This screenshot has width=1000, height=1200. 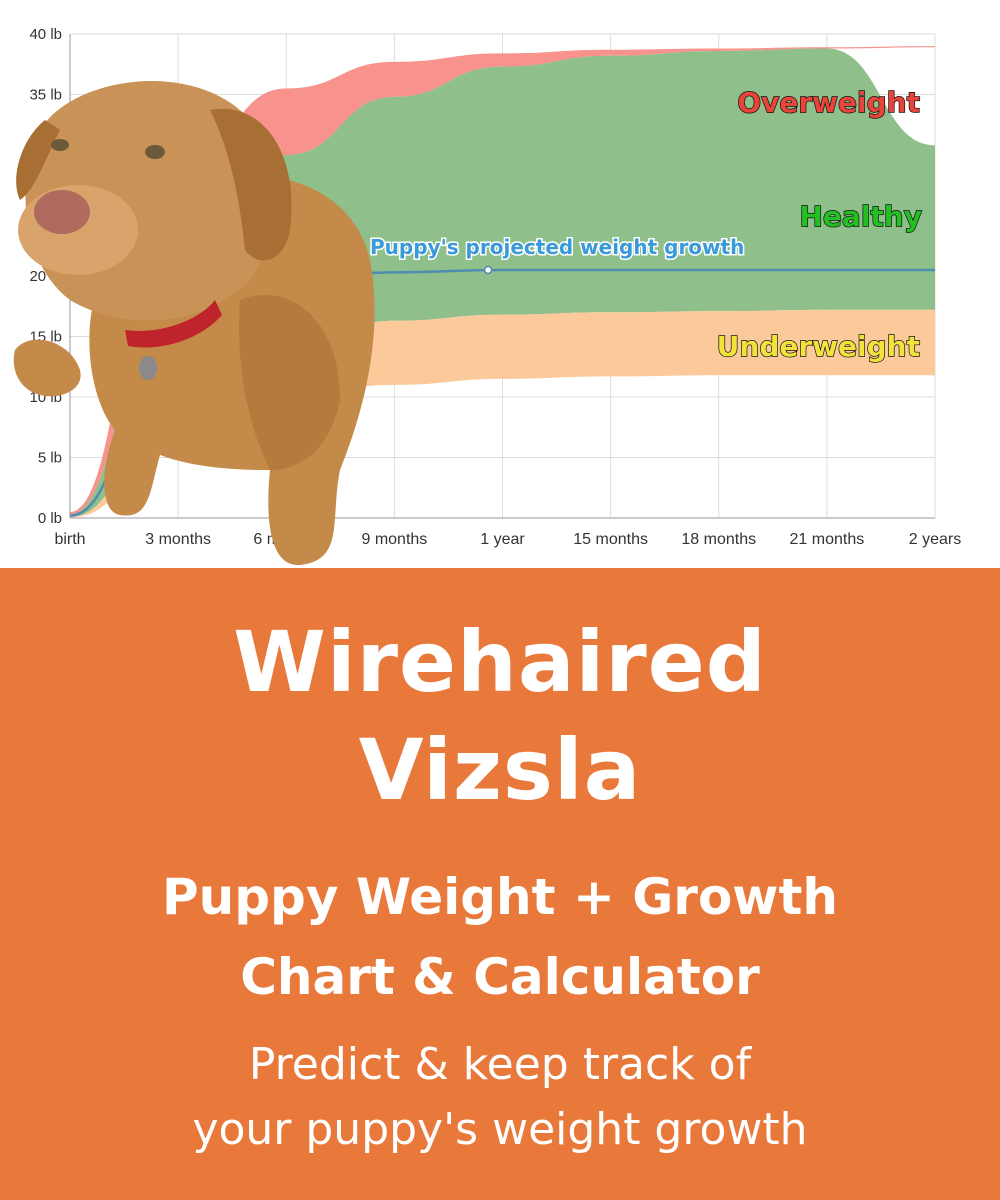 What do you see at coordinates (557, 247) in the screenshot?
I see `label-projection: Puppy's projected weight growth` at bounding box center [557, 247].